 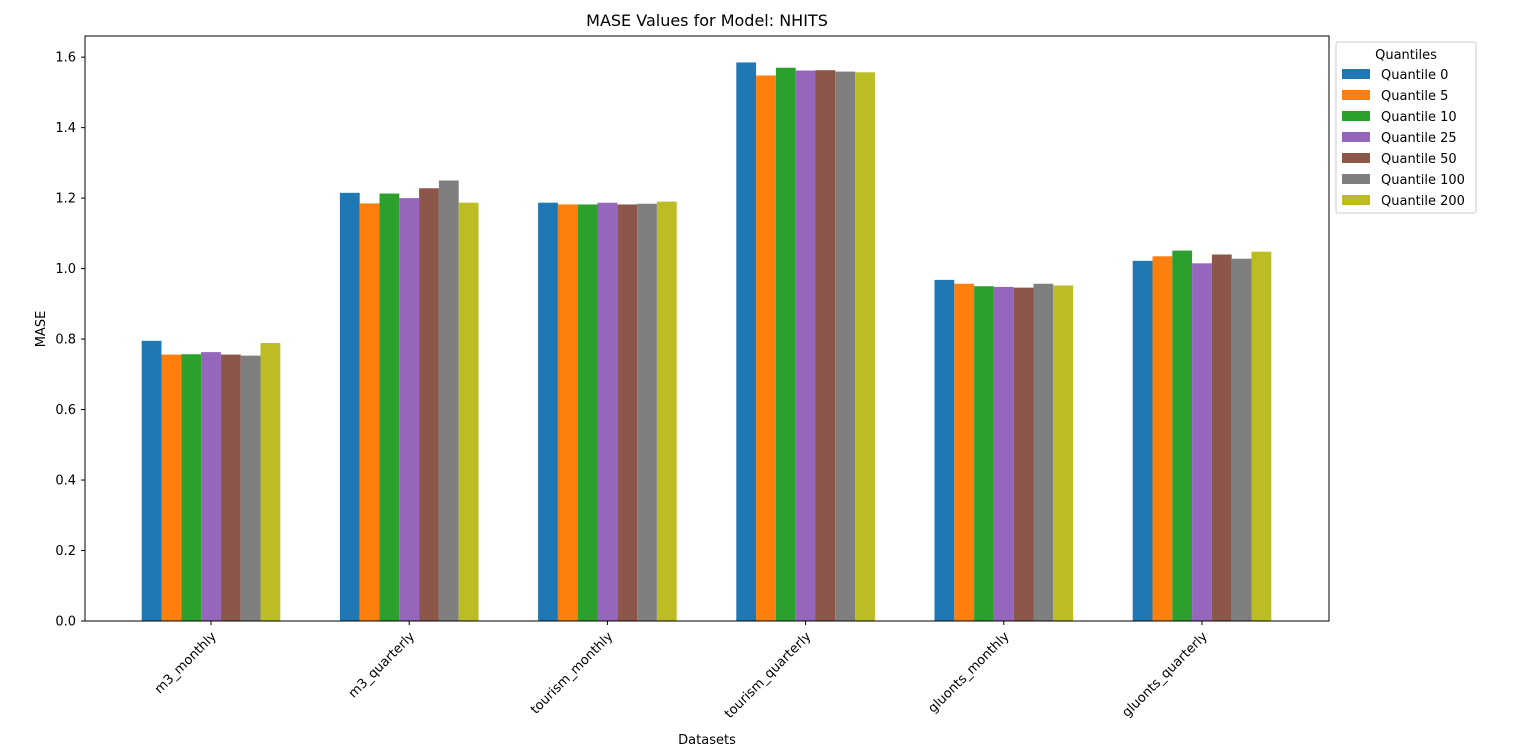 I want to click on y-tick-label: 1.4, so click(x=65, y=128).